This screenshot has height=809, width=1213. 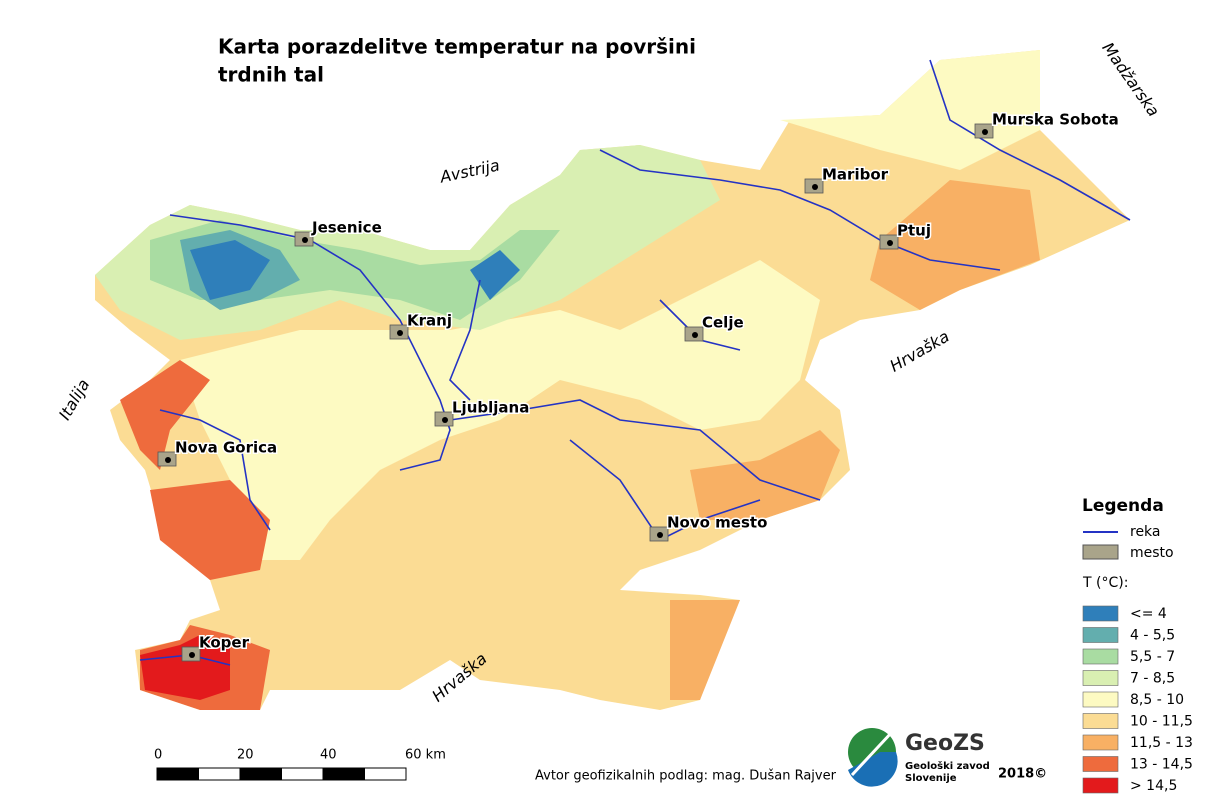 What do you see at coordinates (1152, 679) in the screenshot?
I see `legend-label: 7 - 8,5` at bounding box center [1152, 679].